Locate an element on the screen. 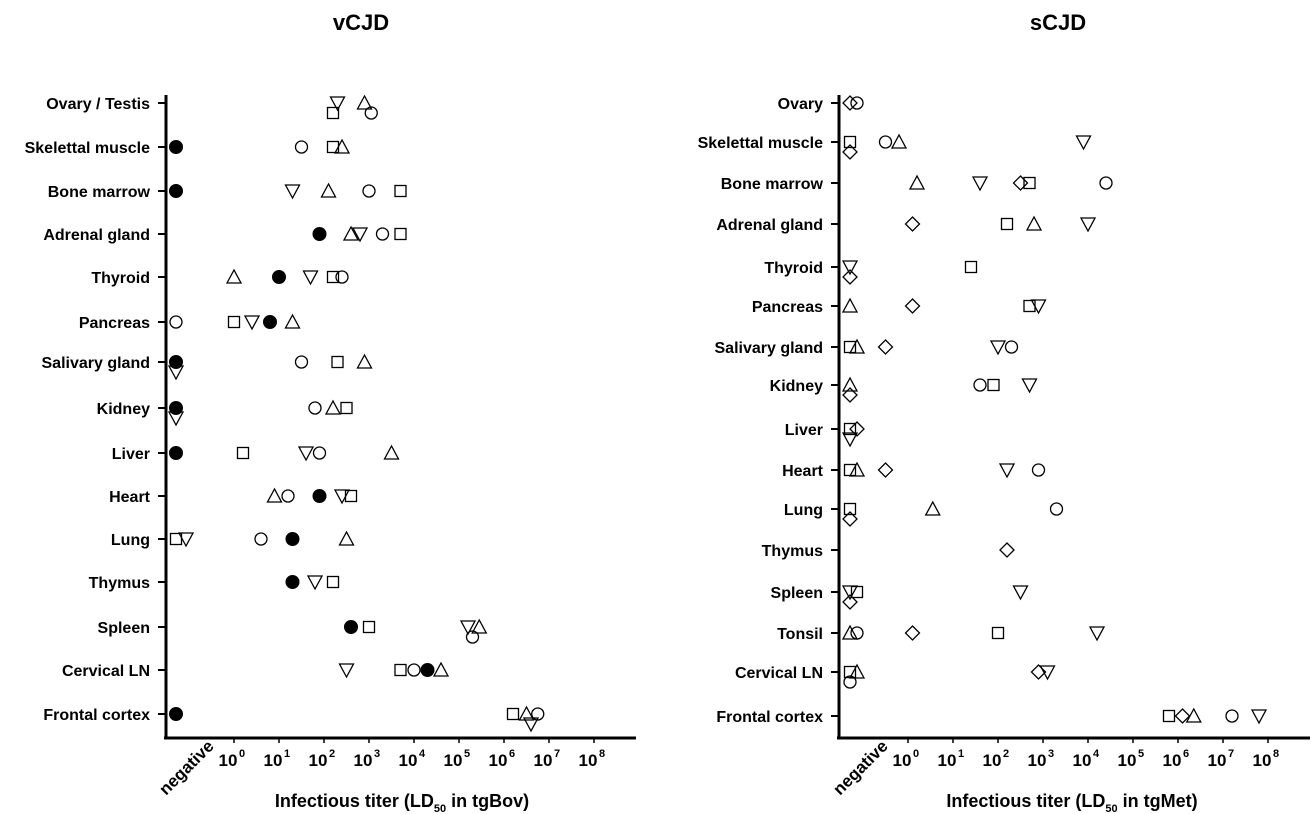 The height and width of the screenshot is (814, 1312). x-tick-exponent: 7 is located at coordinates (557, 754).